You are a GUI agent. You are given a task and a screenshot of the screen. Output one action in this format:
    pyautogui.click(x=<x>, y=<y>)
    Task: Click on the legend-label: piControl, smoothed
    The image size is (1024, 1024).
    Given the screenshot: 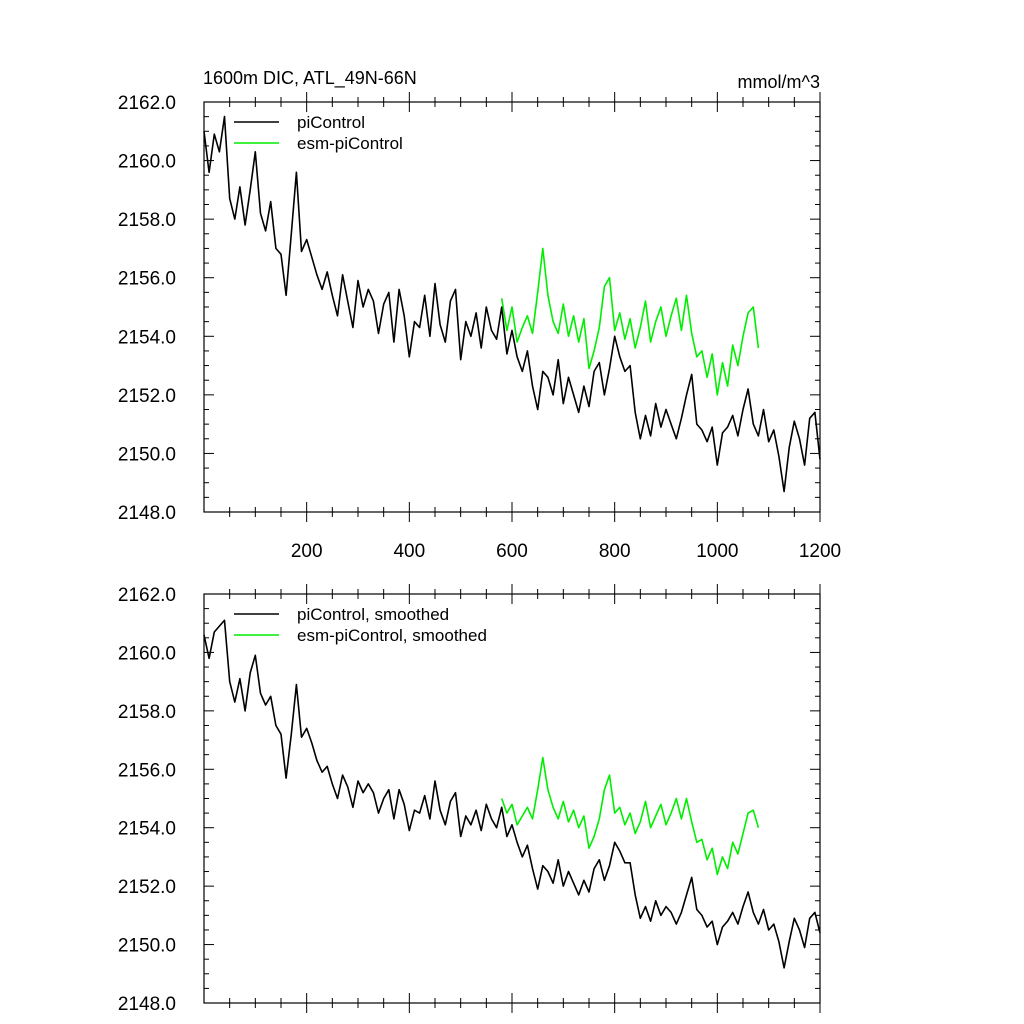 What is the action you would take?
    pyautogui.click(x=373, y=614)
    